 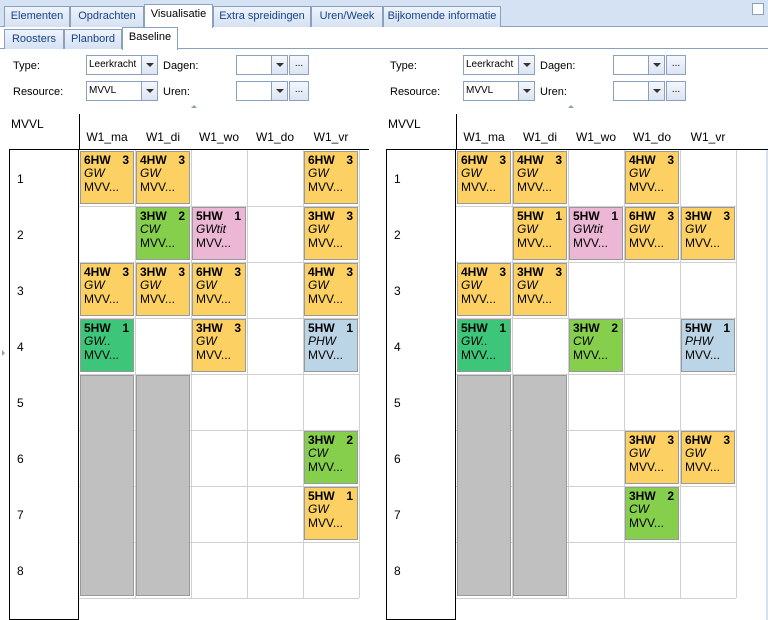 I want to click on close-icon, so click(x=758, y=9).